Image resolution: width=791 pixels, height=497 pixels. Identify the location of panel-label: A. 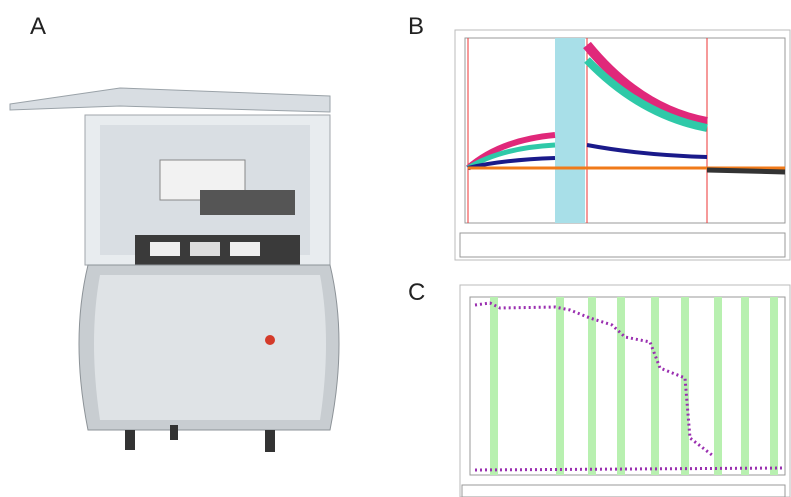
(38, 26).